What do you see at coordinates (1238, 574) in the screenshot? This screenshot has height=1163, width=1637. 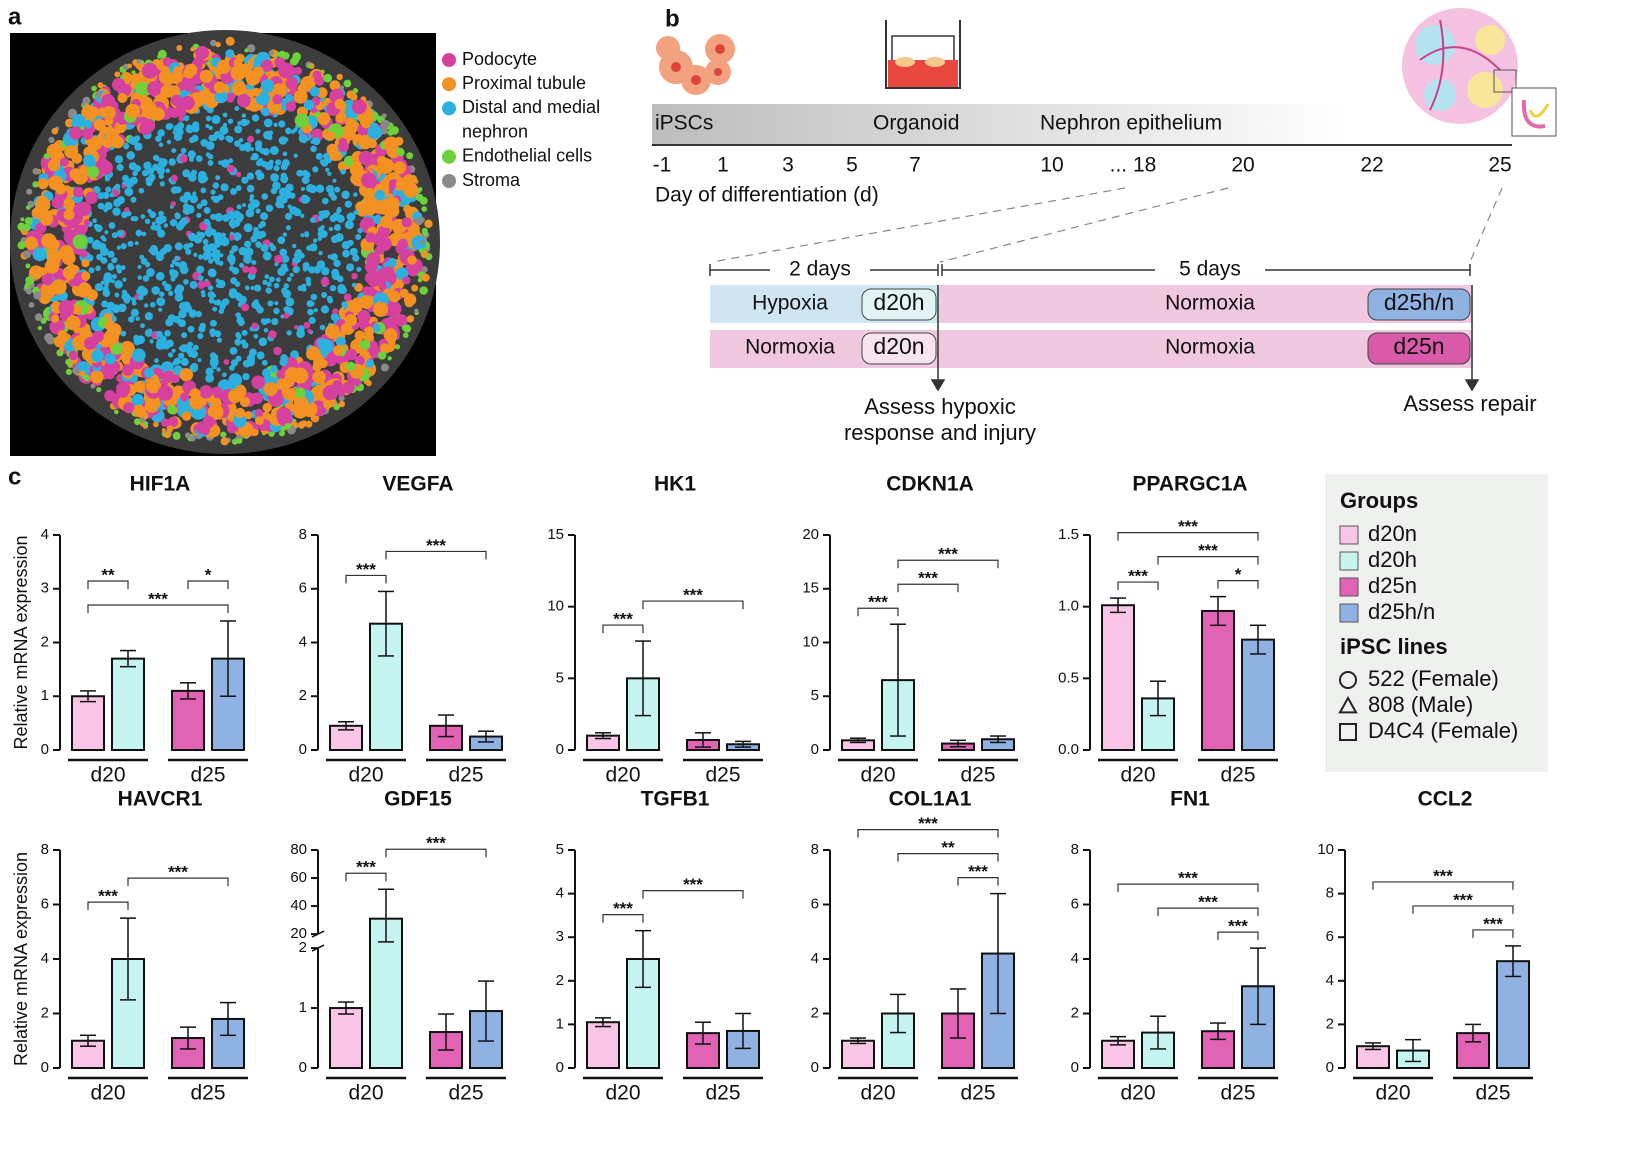 I see `significance-label: *` at bounding box center [1238, 574].